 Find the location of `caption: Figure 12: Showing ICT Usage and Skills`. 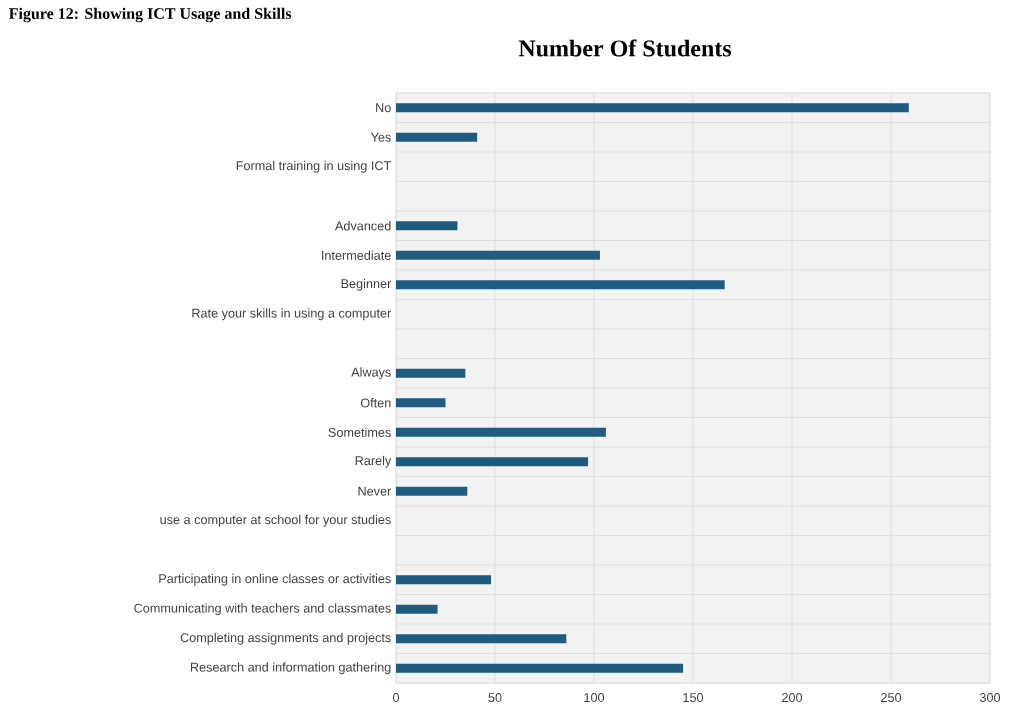

caption: Figure 12: Showing ICT Usage and Skills is located at coordinates (150, 15).